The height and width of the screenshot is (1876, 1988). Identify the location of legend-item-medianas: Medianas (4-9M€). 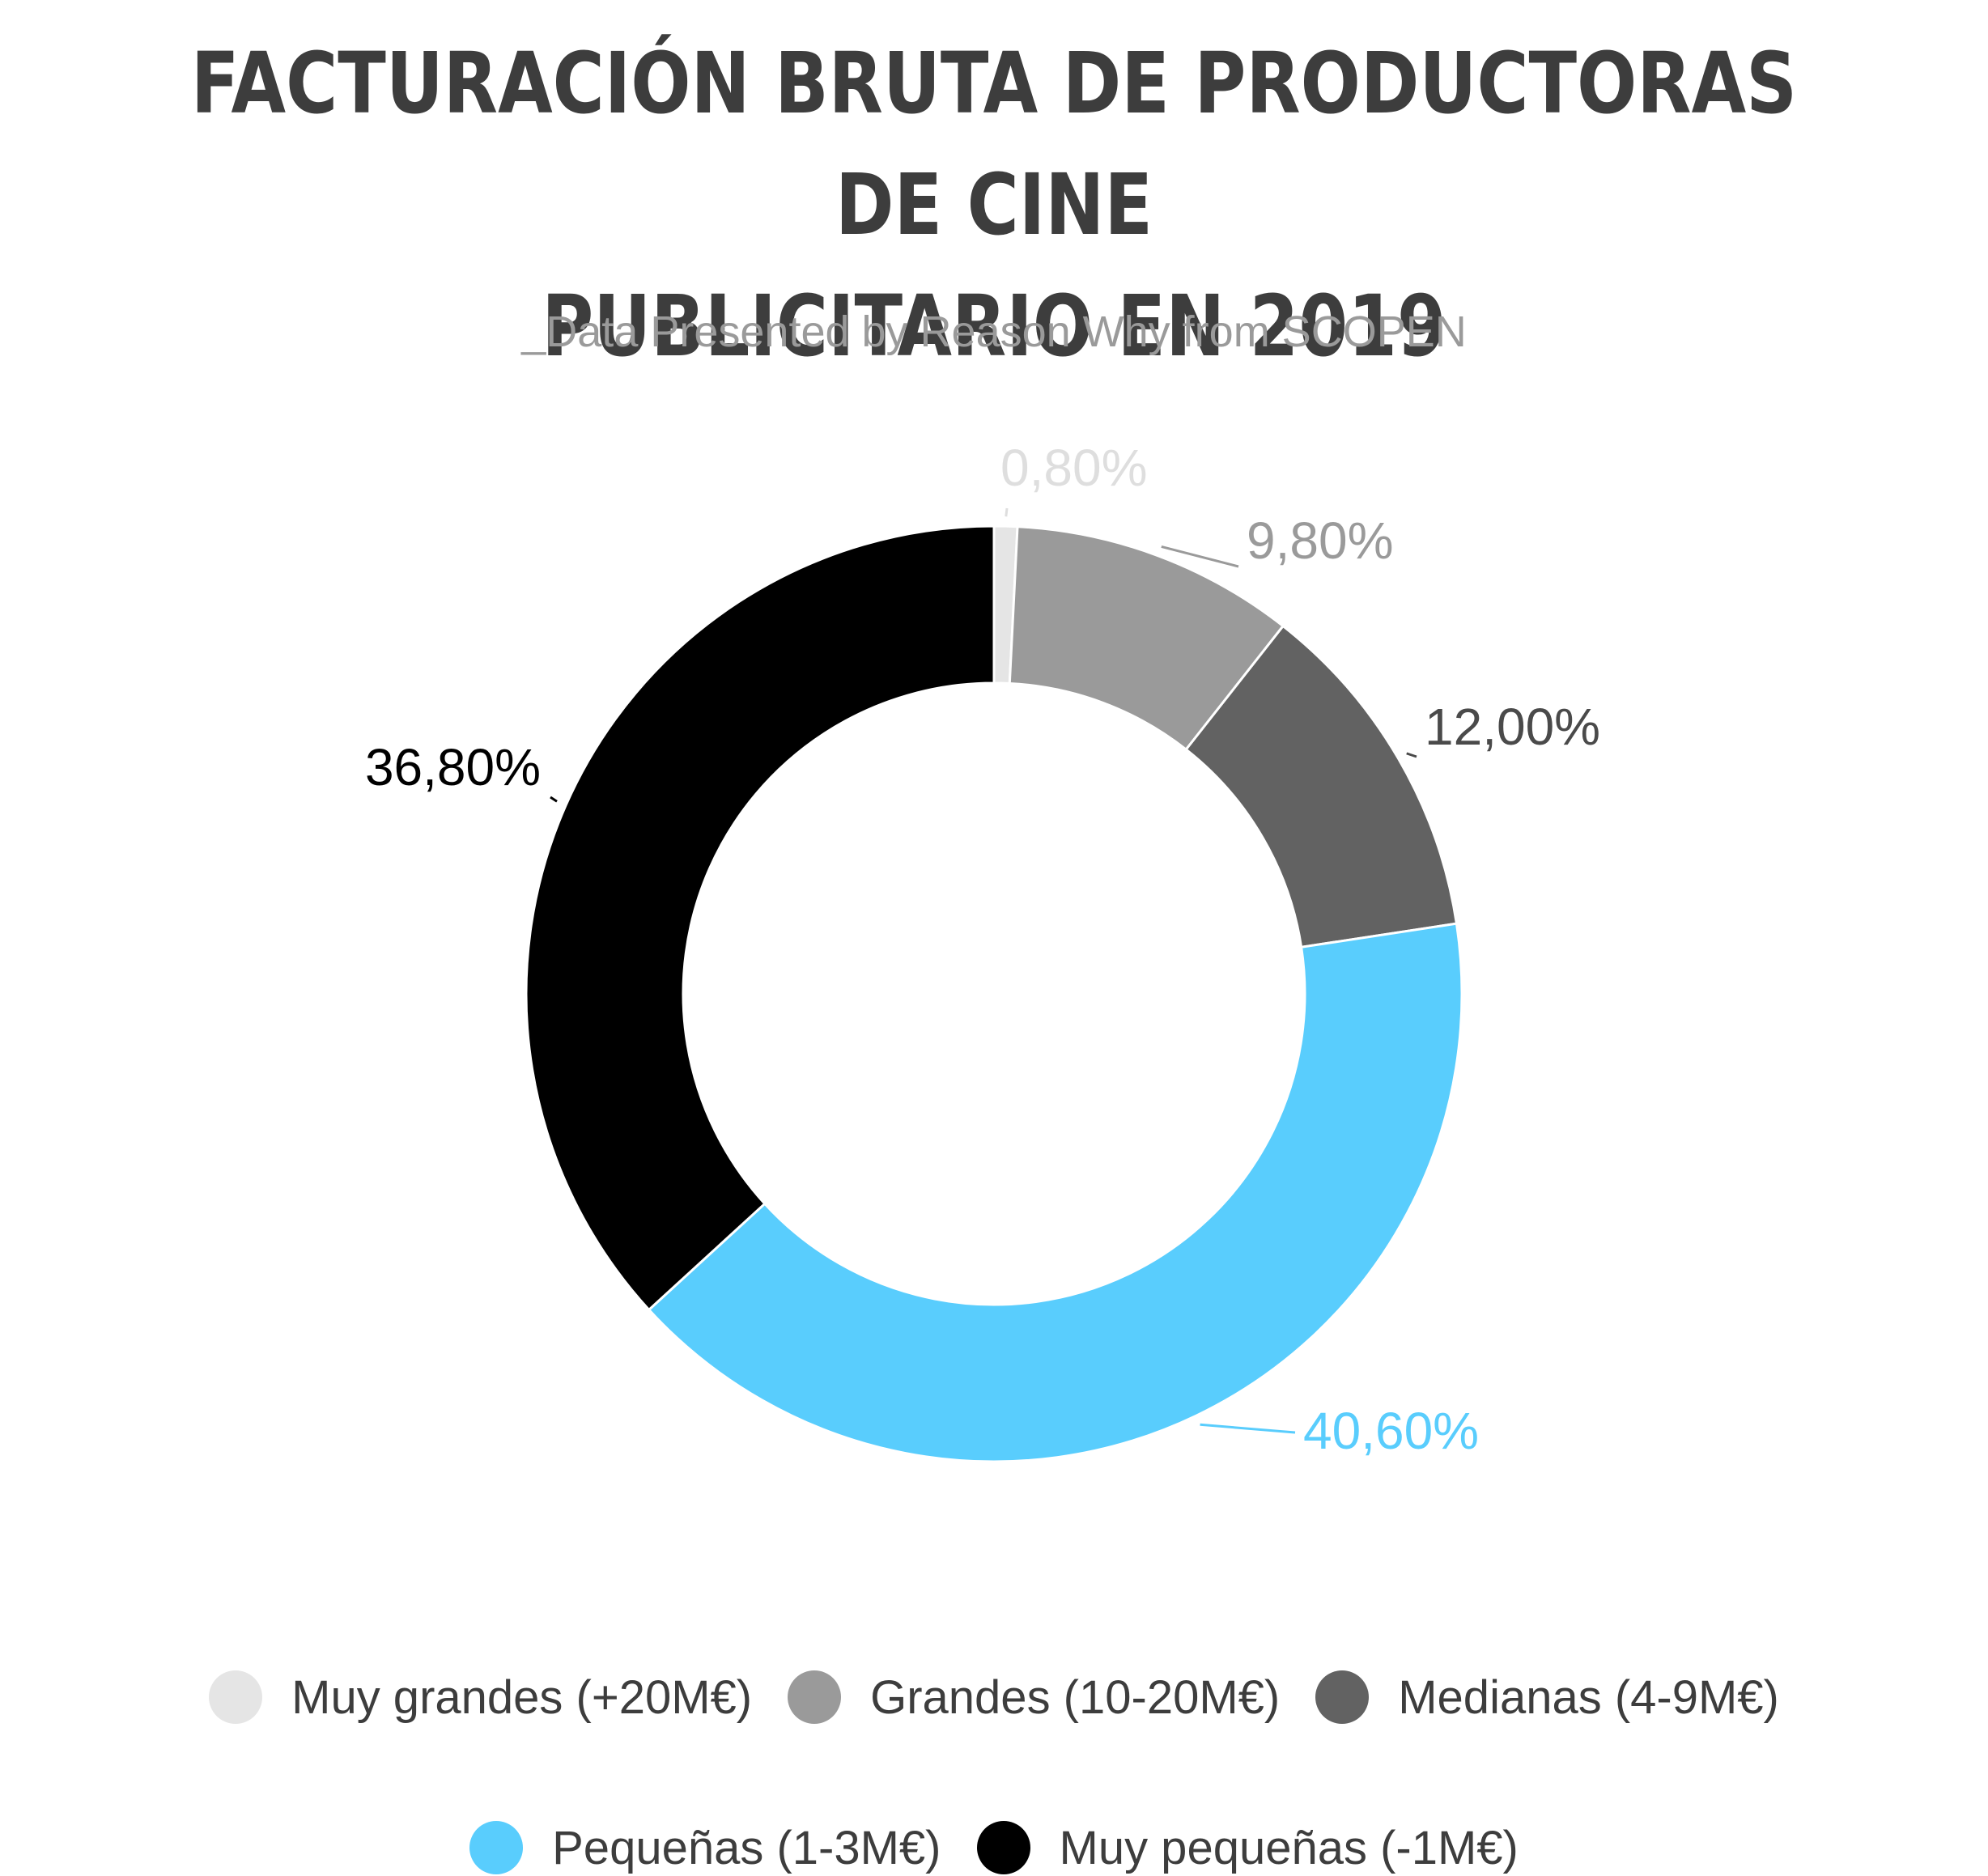
(1547, 1697).